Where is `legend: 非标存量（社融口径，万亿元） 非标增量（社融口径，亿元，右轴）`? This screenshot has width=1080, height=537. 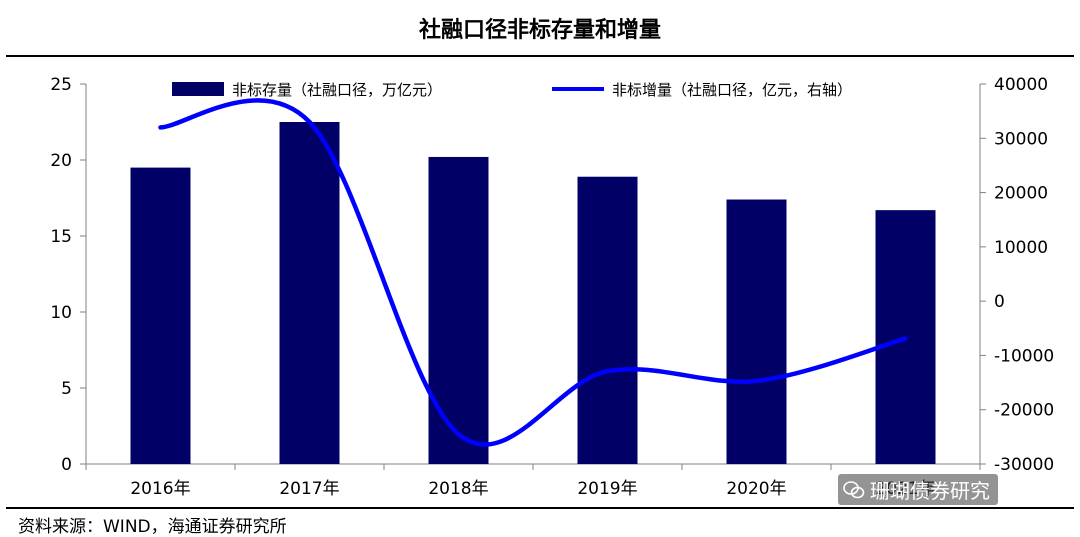
legend: 非标存量（社融口径，万亿元） 非标增量（社融口径，亿元，右轴） is located at coordinates (512, 90).